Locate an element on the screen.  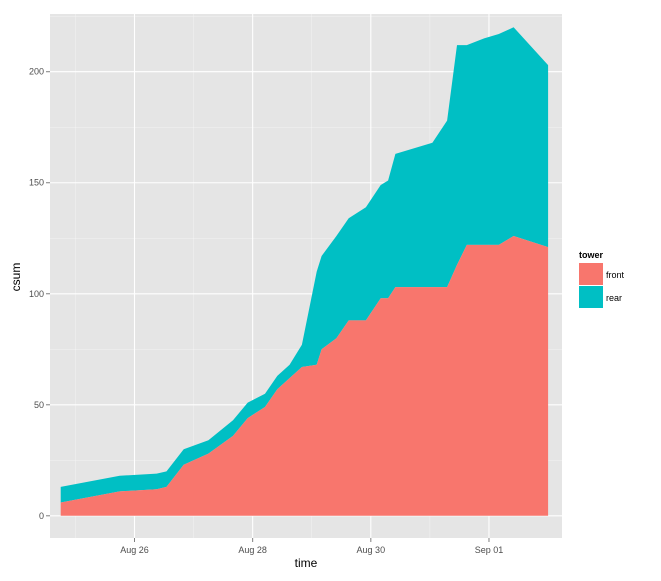
y-tick-label: 150 is located at coordinates (36, 183).